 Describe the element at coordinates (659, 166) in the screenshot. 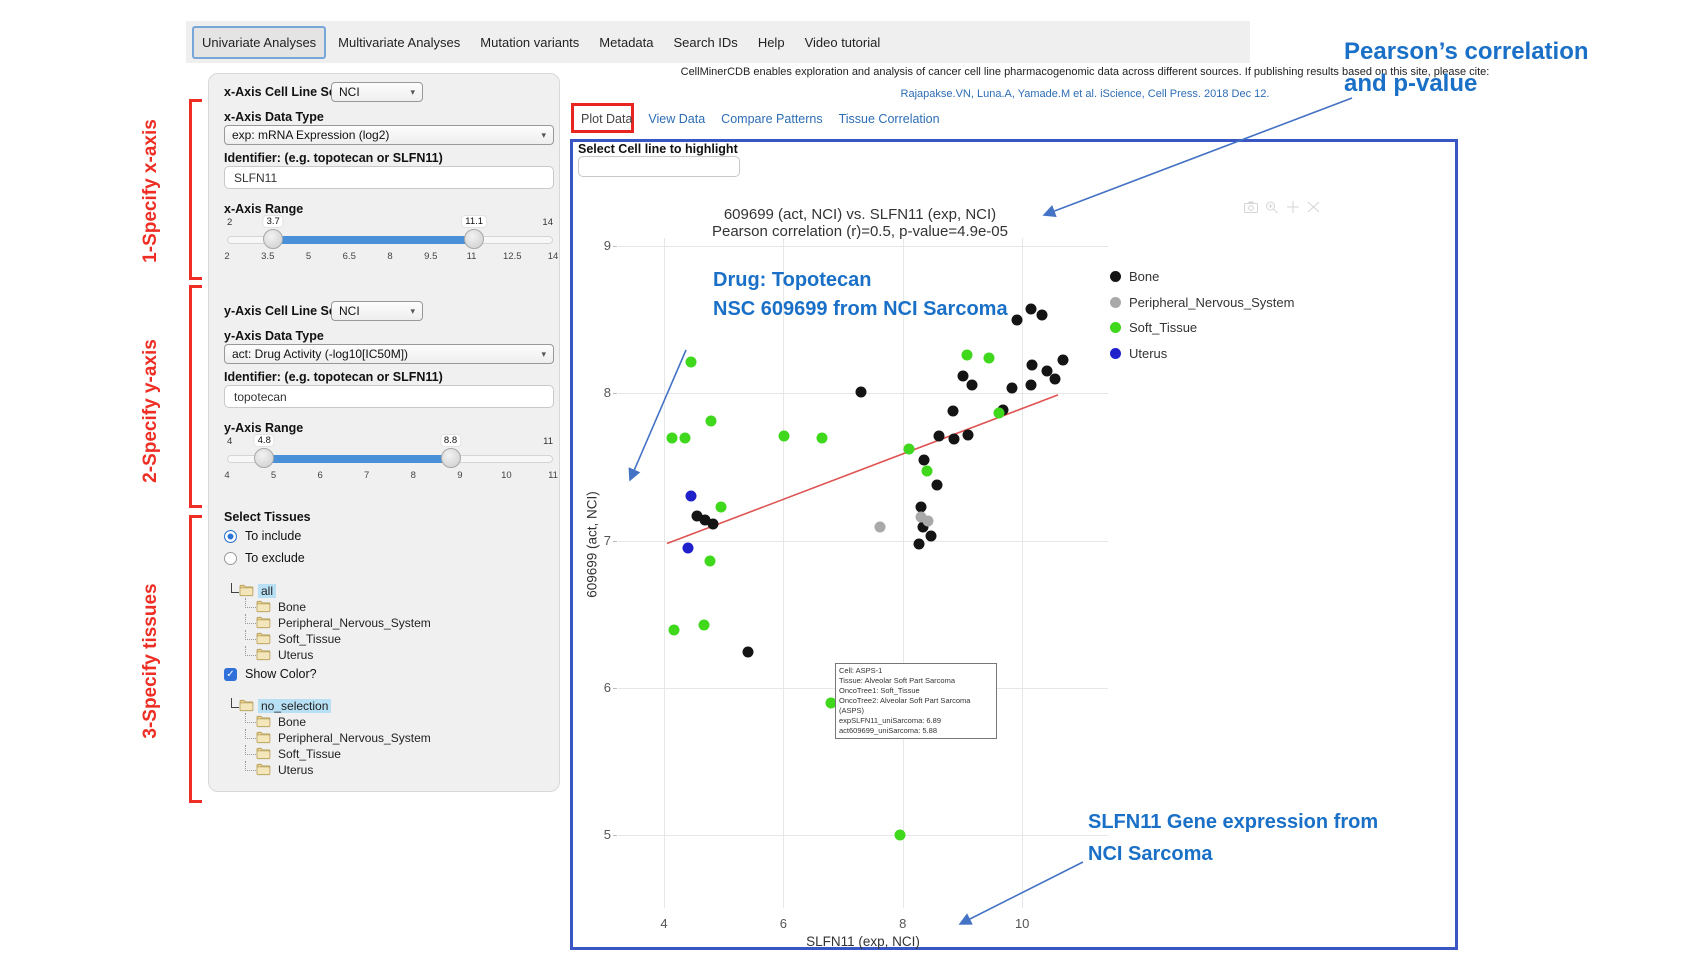

I see `highlight-cell-line-input` at that location.